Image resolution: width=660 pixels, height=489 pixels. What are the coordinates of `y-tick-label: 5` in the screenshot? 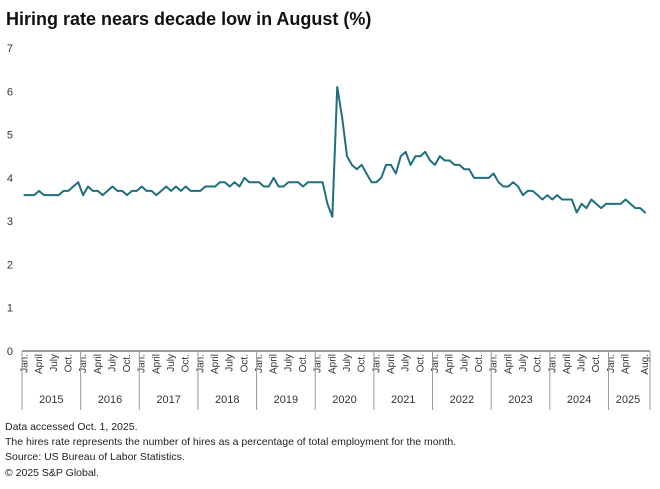 It's located at (10, 136).